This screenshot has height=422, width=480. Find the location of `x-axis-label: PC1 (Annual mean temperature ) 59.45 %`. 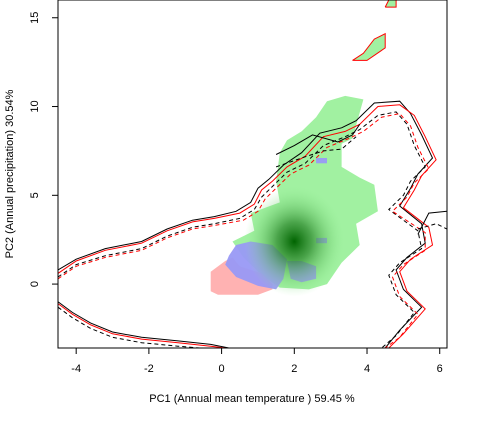

x-axis-label: PC1 (Annual mean temperature ) 59.45 % is located at coordinates (252, 399).